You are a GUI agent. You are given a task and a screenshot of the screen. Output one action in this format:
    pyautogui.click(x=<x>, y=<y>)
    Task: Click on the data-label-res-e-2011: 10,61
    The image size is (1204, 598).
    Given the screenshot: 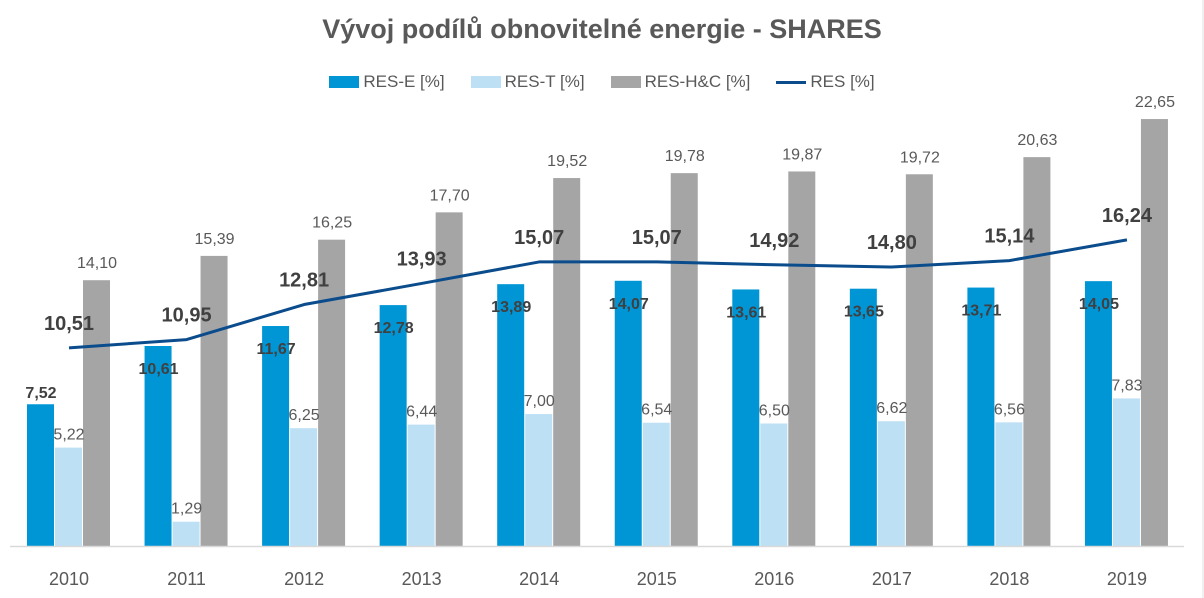 What is the action you would take?
    pyautogui.click(x=159, y=369)
    